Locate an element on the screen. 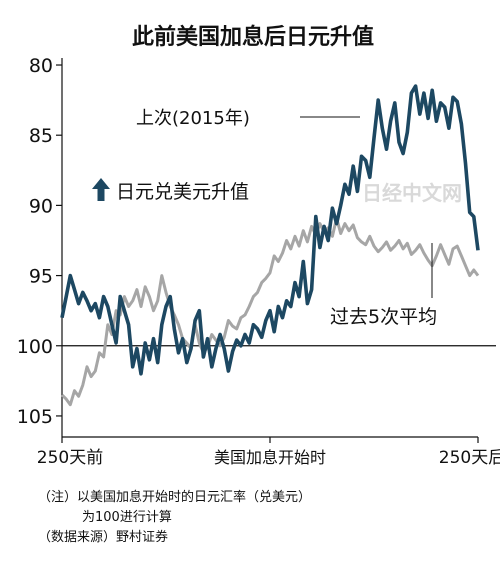 The width and height of the screenshot is (500, 583). y-tick-label: 105 is located at coordinates (35, 417).